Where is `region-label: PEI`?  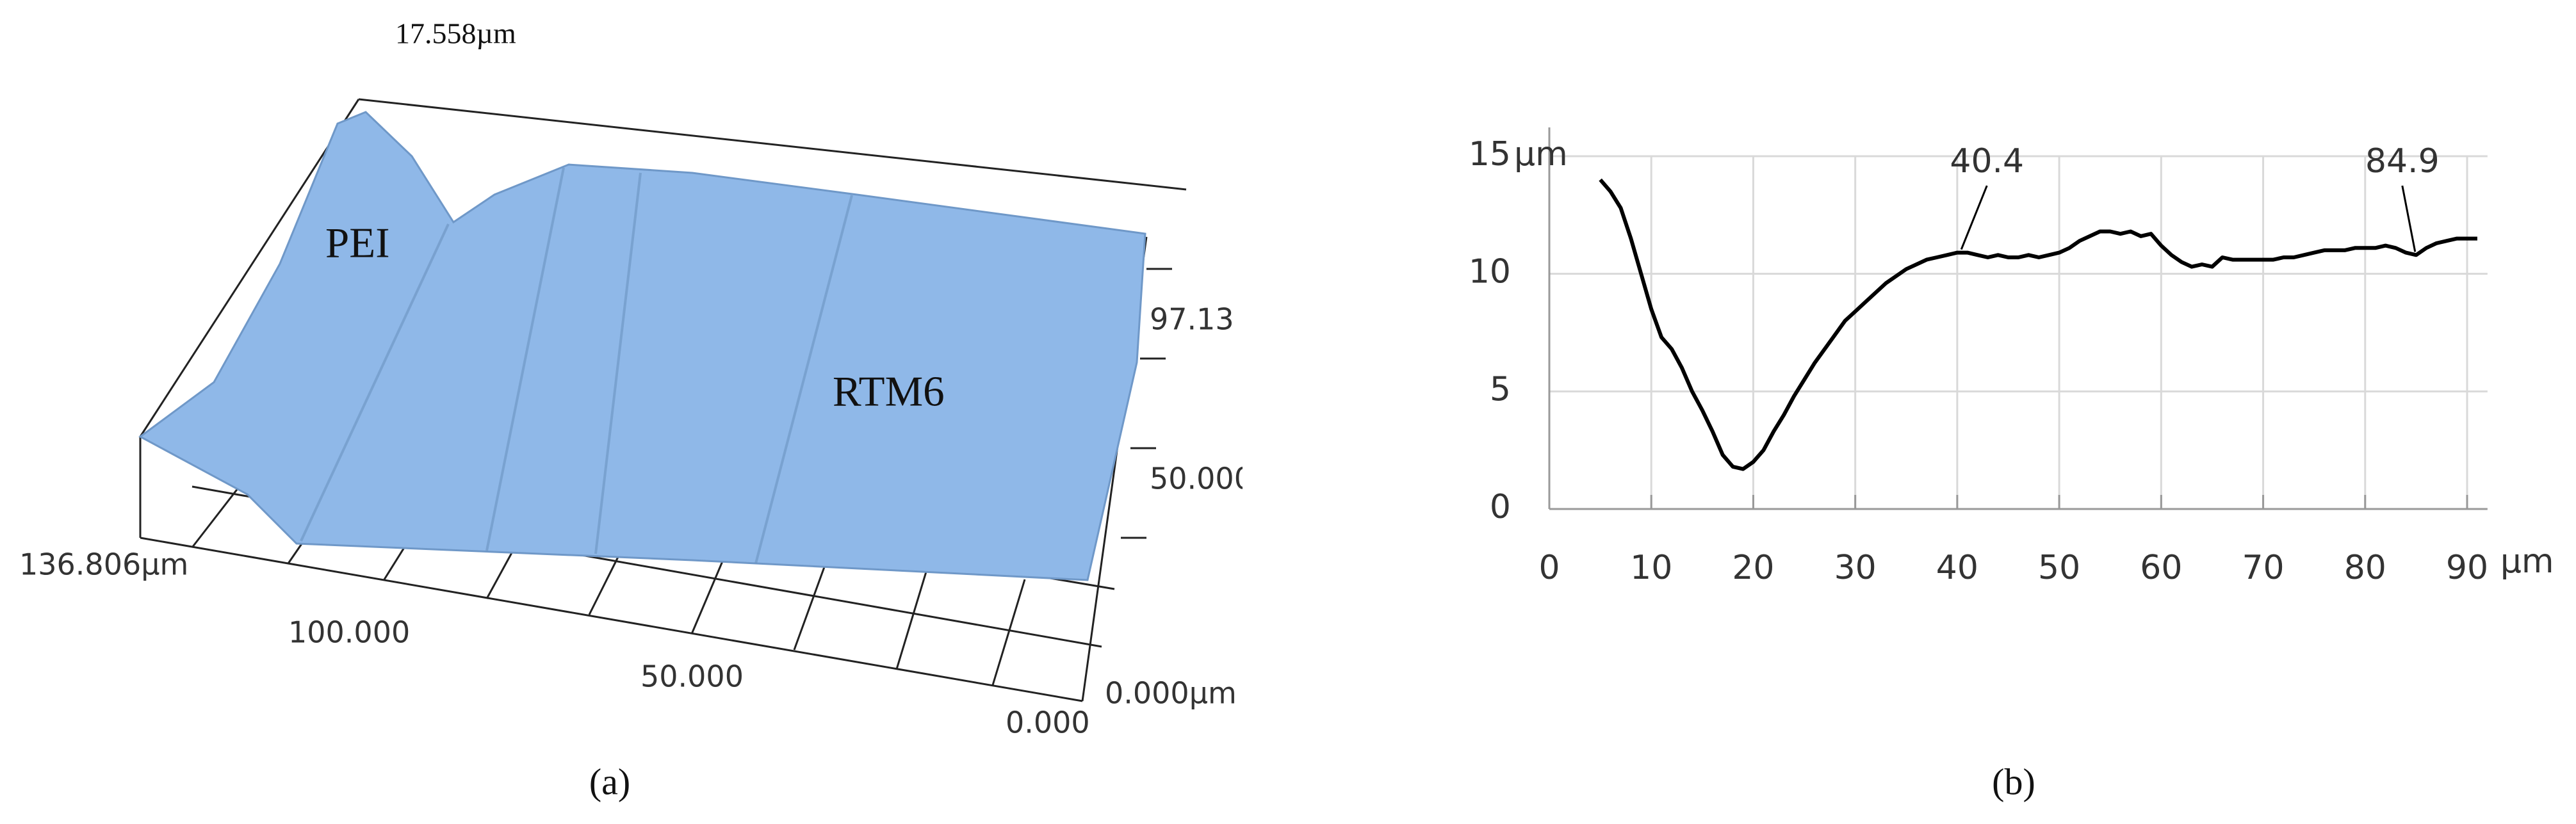 region-label: PEI is located at coordinates (357, 242).